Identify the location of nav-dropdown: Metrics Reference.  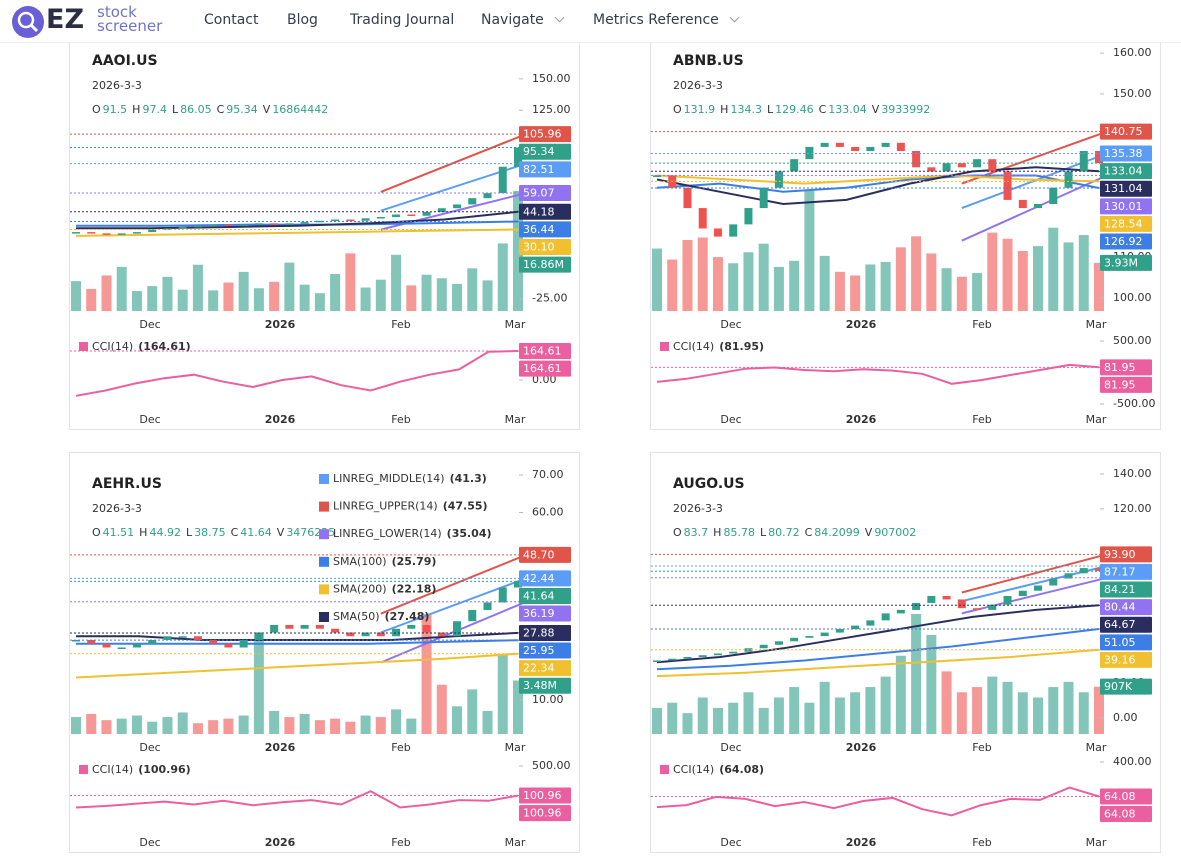
(666, 20).